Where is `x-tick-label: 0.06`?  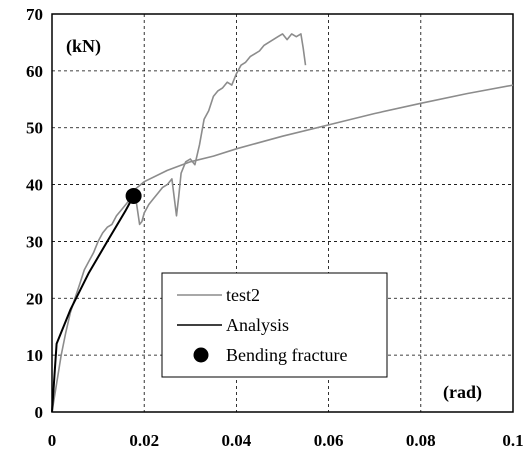 x-tick-label: 0.06 is located at coordinates (329, 440).